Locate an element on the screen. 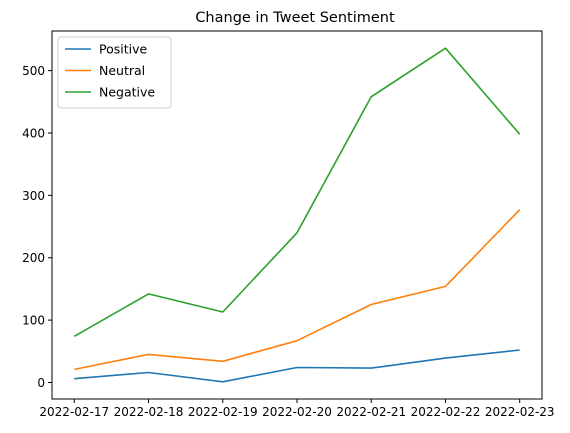 The height and width of the screenshot is (433, 570). x-tick-label: 2022-02-18 is located at coordinates (149, 412).